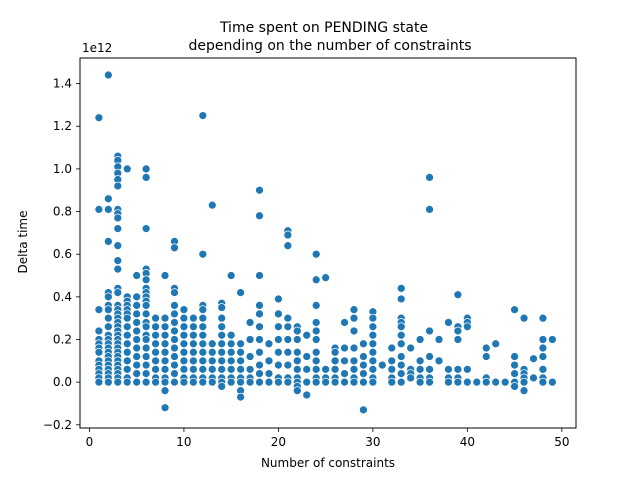 This screenshot has width=640, height=484. I want to click on x-tick-label: 30, so click(372, 442).